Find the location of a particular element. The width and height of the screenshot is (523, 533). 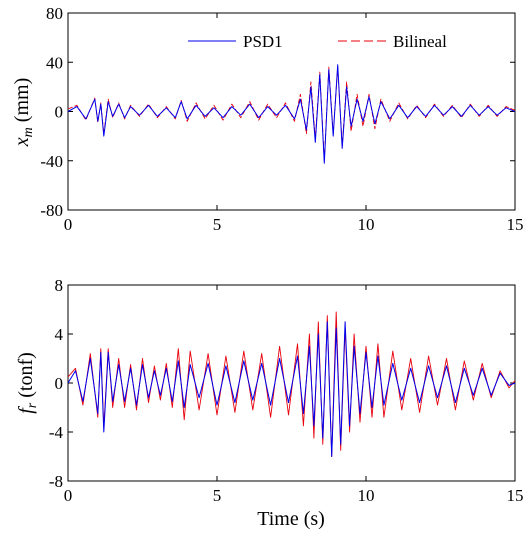

bottom-xlabel: Time (s) is located at coordinates (291, 519).